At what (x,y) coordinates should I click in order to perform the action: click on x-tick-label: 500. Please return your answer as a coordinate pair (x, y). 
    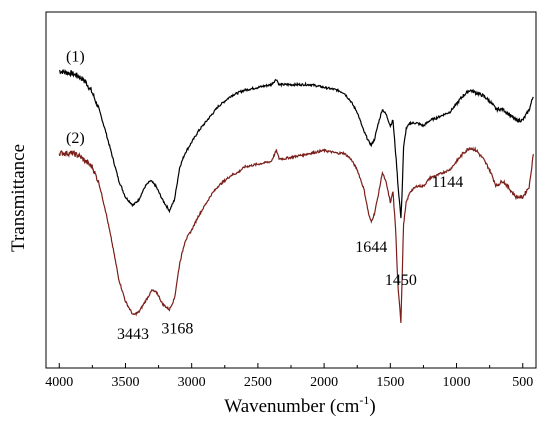
    Looking at the image, I should click on (522, 382).